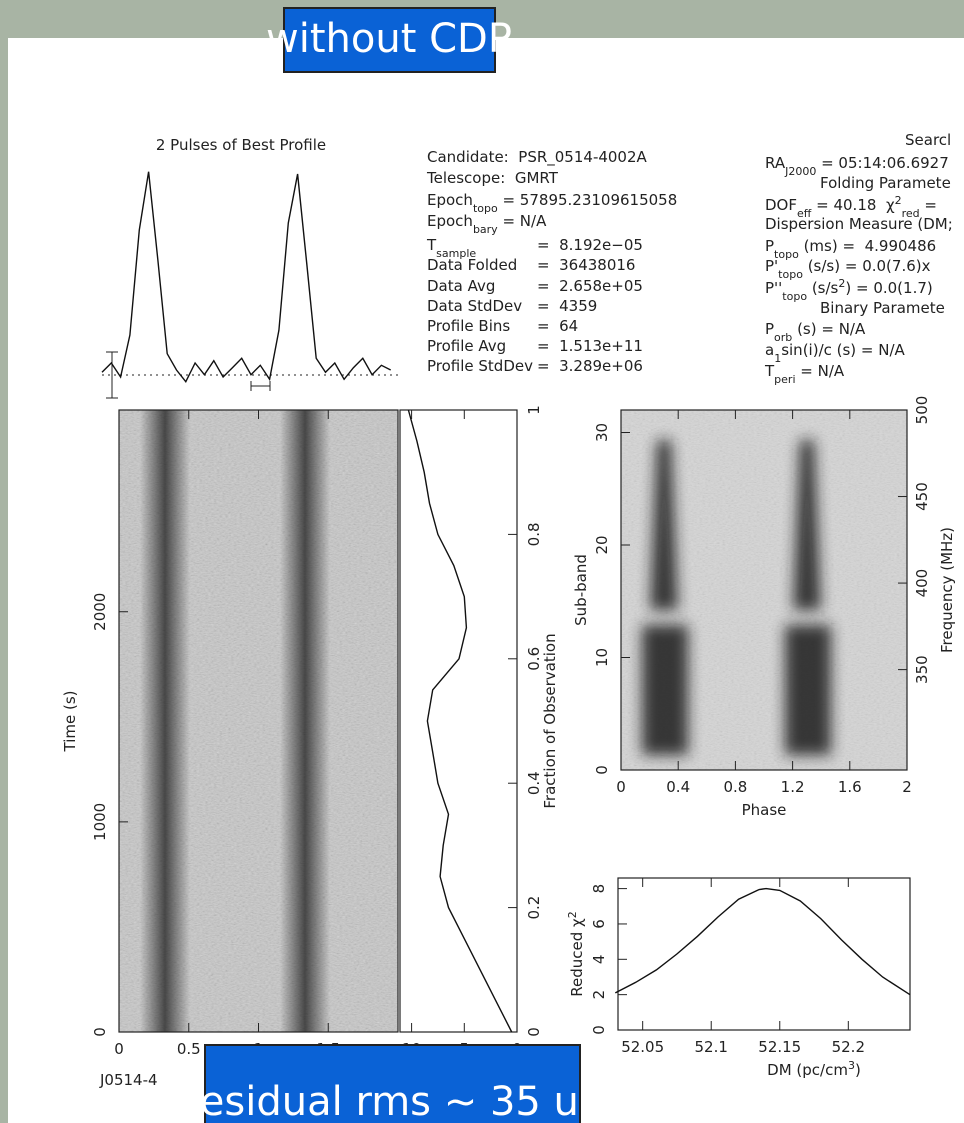 Image resolution: width=964 pixels, height=1123 pixels. Describe the element at coordinates (119, 1049) in the screenshot. I see `x-tick-label: 0` at that location.